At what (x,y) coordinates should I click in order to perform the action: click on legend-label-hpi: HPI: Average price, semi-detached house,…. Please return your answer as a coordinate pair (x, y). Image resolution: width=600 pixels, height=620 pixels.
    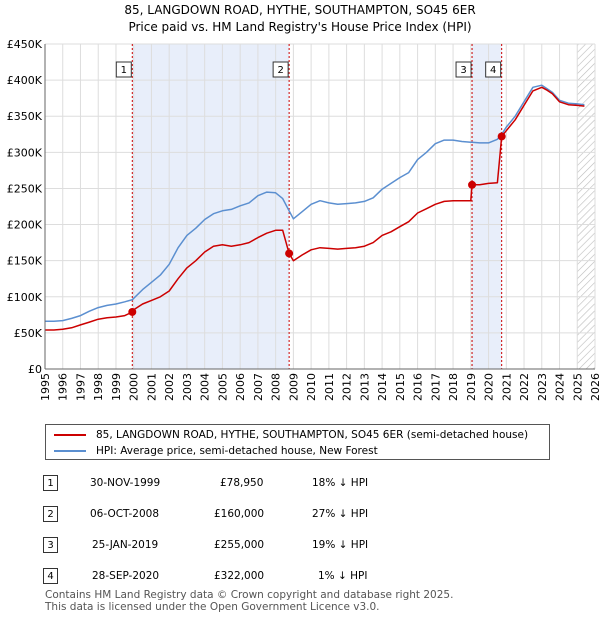
    Looking at the image, I should click on (237, 451).